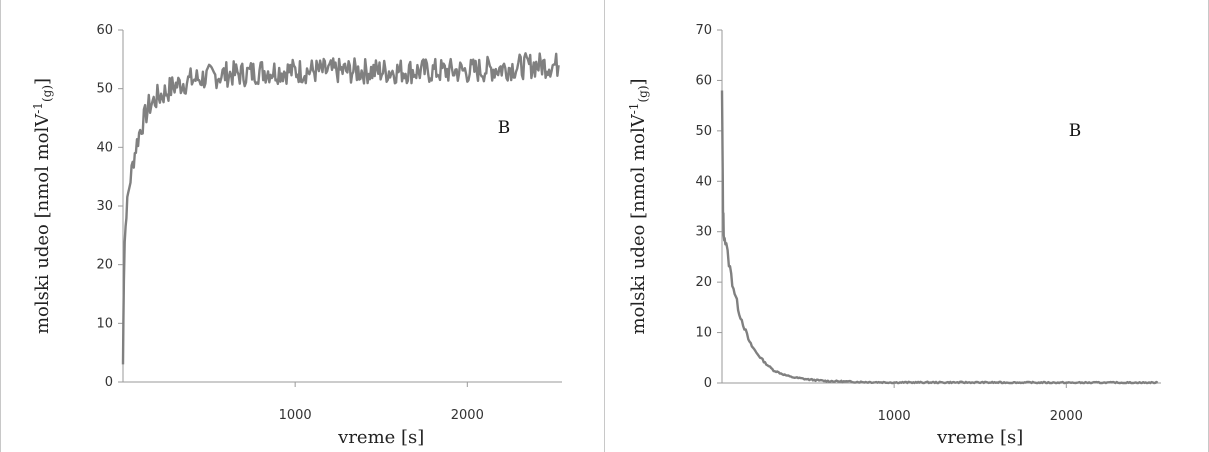 The height and width of the screenshot is (452, 1209). Describe the element at coordinates (703, 30) in the screenshot. I see `y-tick-label: 70` at that location.